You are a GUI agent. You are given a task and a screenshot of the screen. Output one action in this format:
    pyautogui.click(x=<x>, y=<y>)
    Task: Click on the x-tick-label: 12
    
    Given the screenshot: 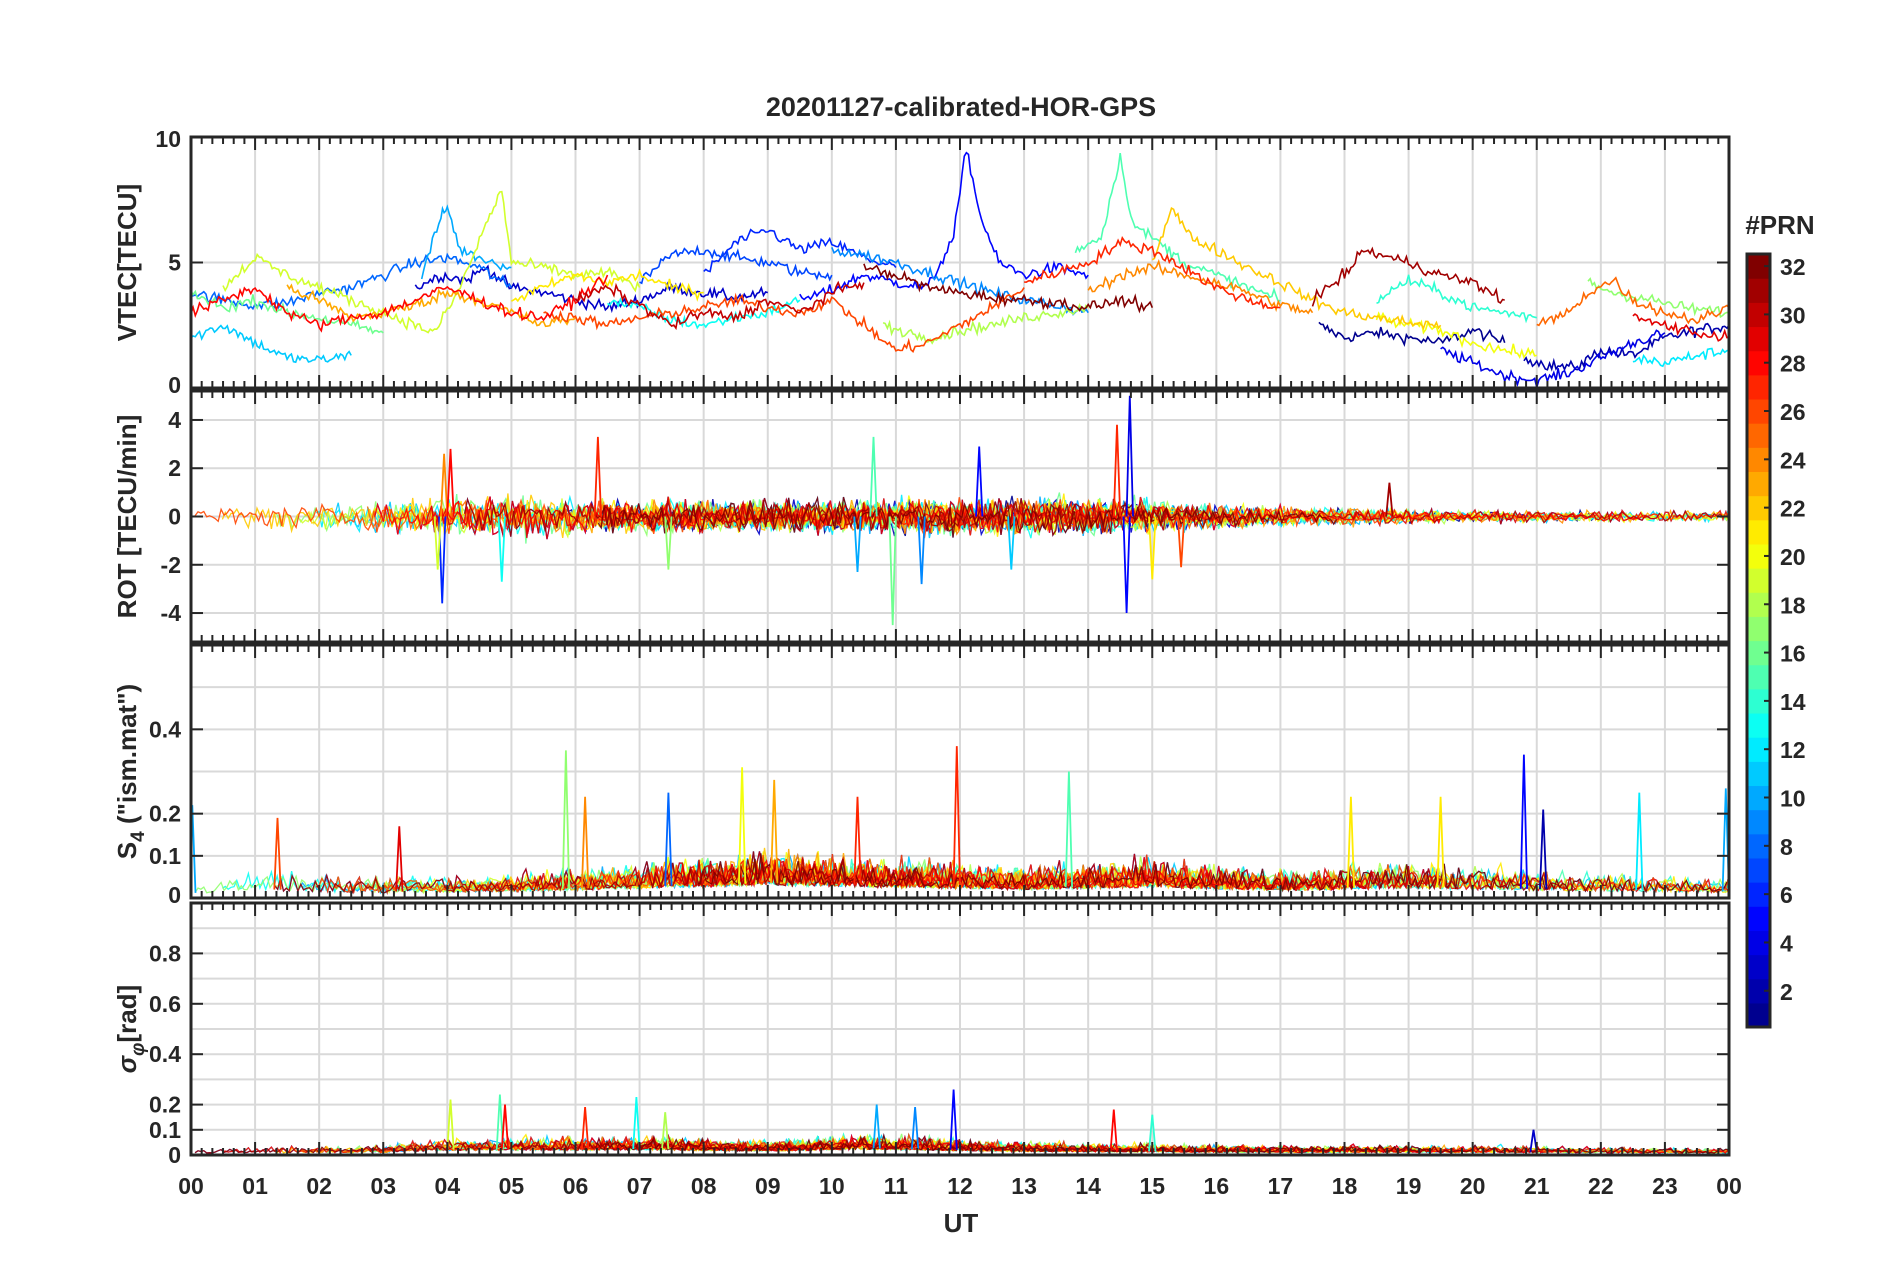 What is the action you would take?
    pyautogui.click(x=960, y=1186)
    